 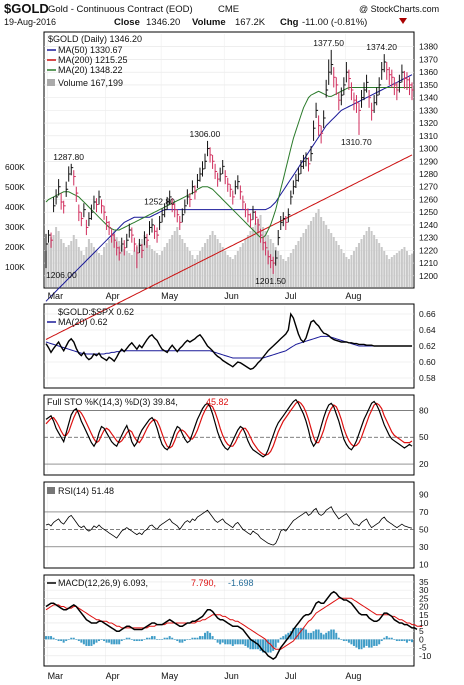 I want to click on rsi-tick-label: 30, so click(x=424, y=547).